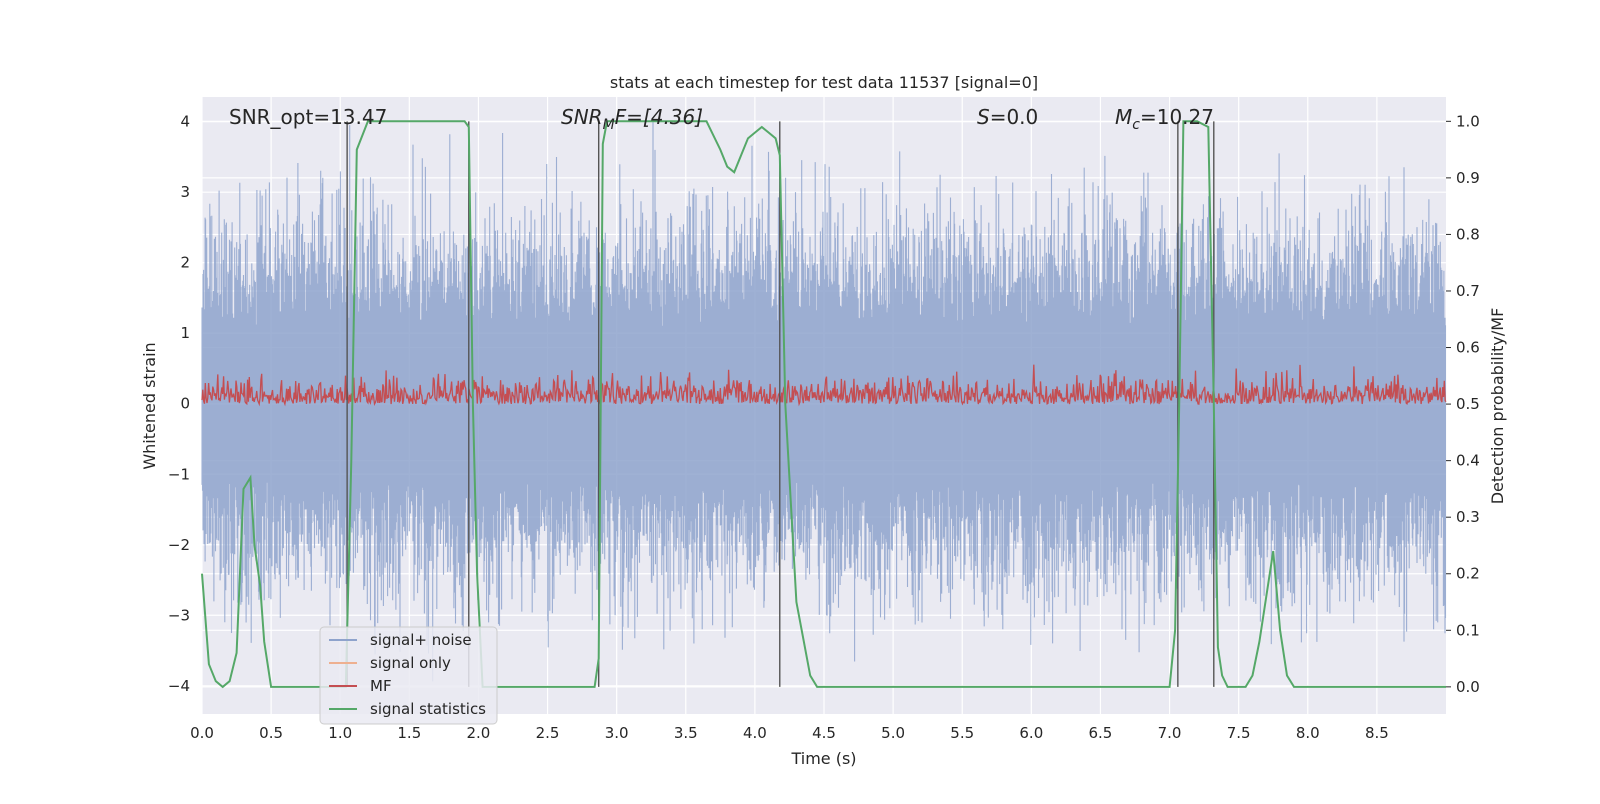  I want to click on legend-label-signal-noise: signal+ noise, so click(421, 640).